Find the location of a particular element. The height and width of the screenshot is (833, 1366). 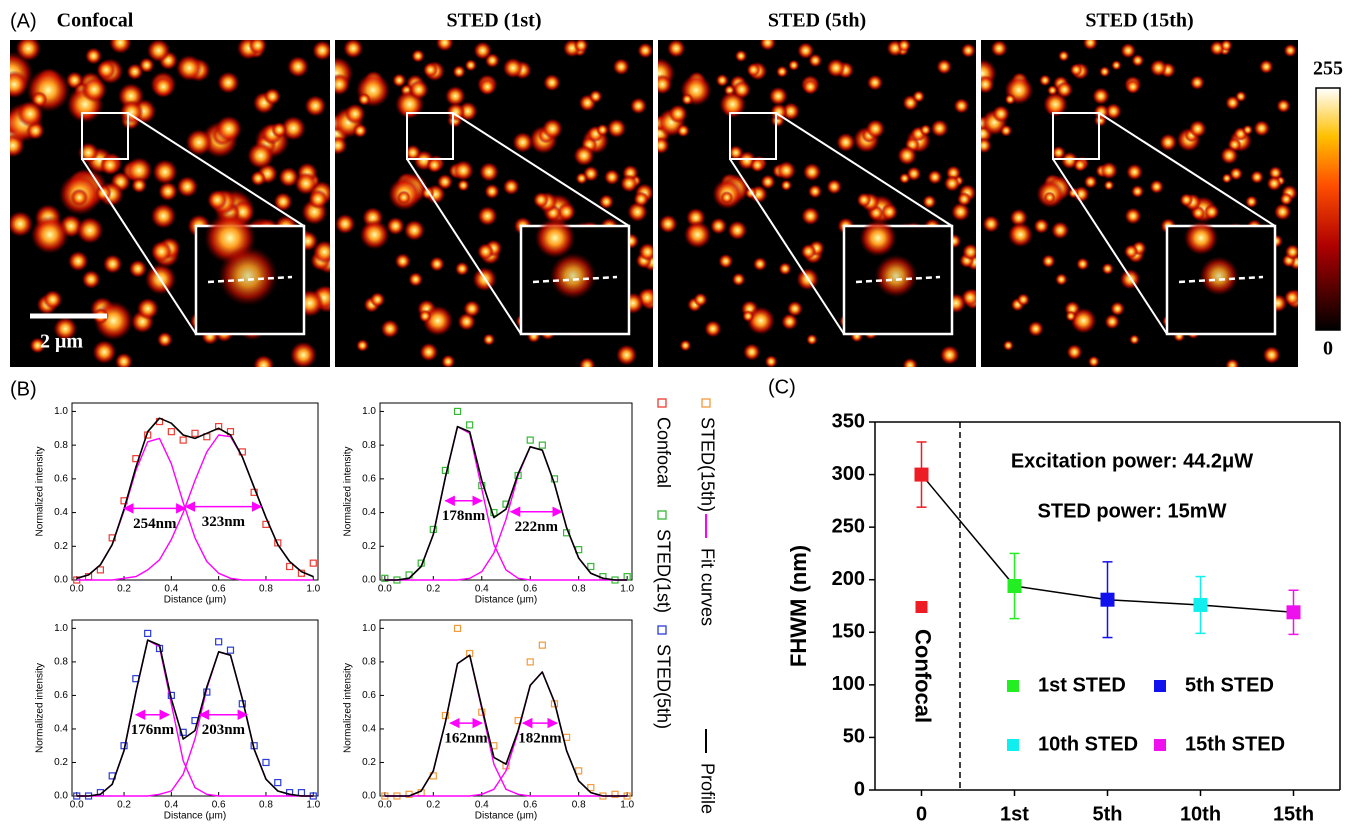

panel-label: (C) is located at coordinates (782, 387).